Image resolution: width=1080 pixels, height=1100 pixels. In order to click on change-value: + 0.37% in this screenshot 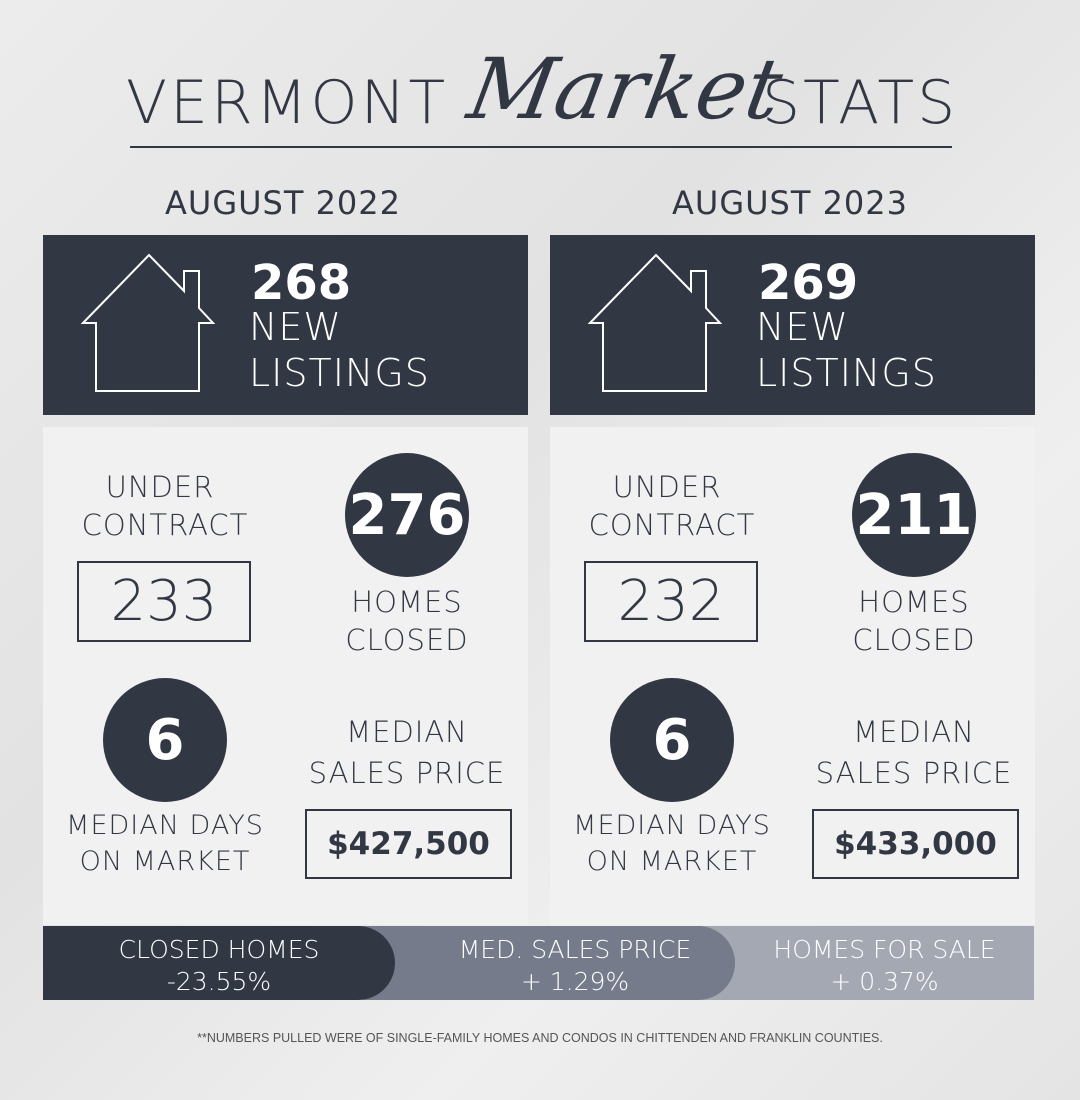, I will do `click(884, 981)`.